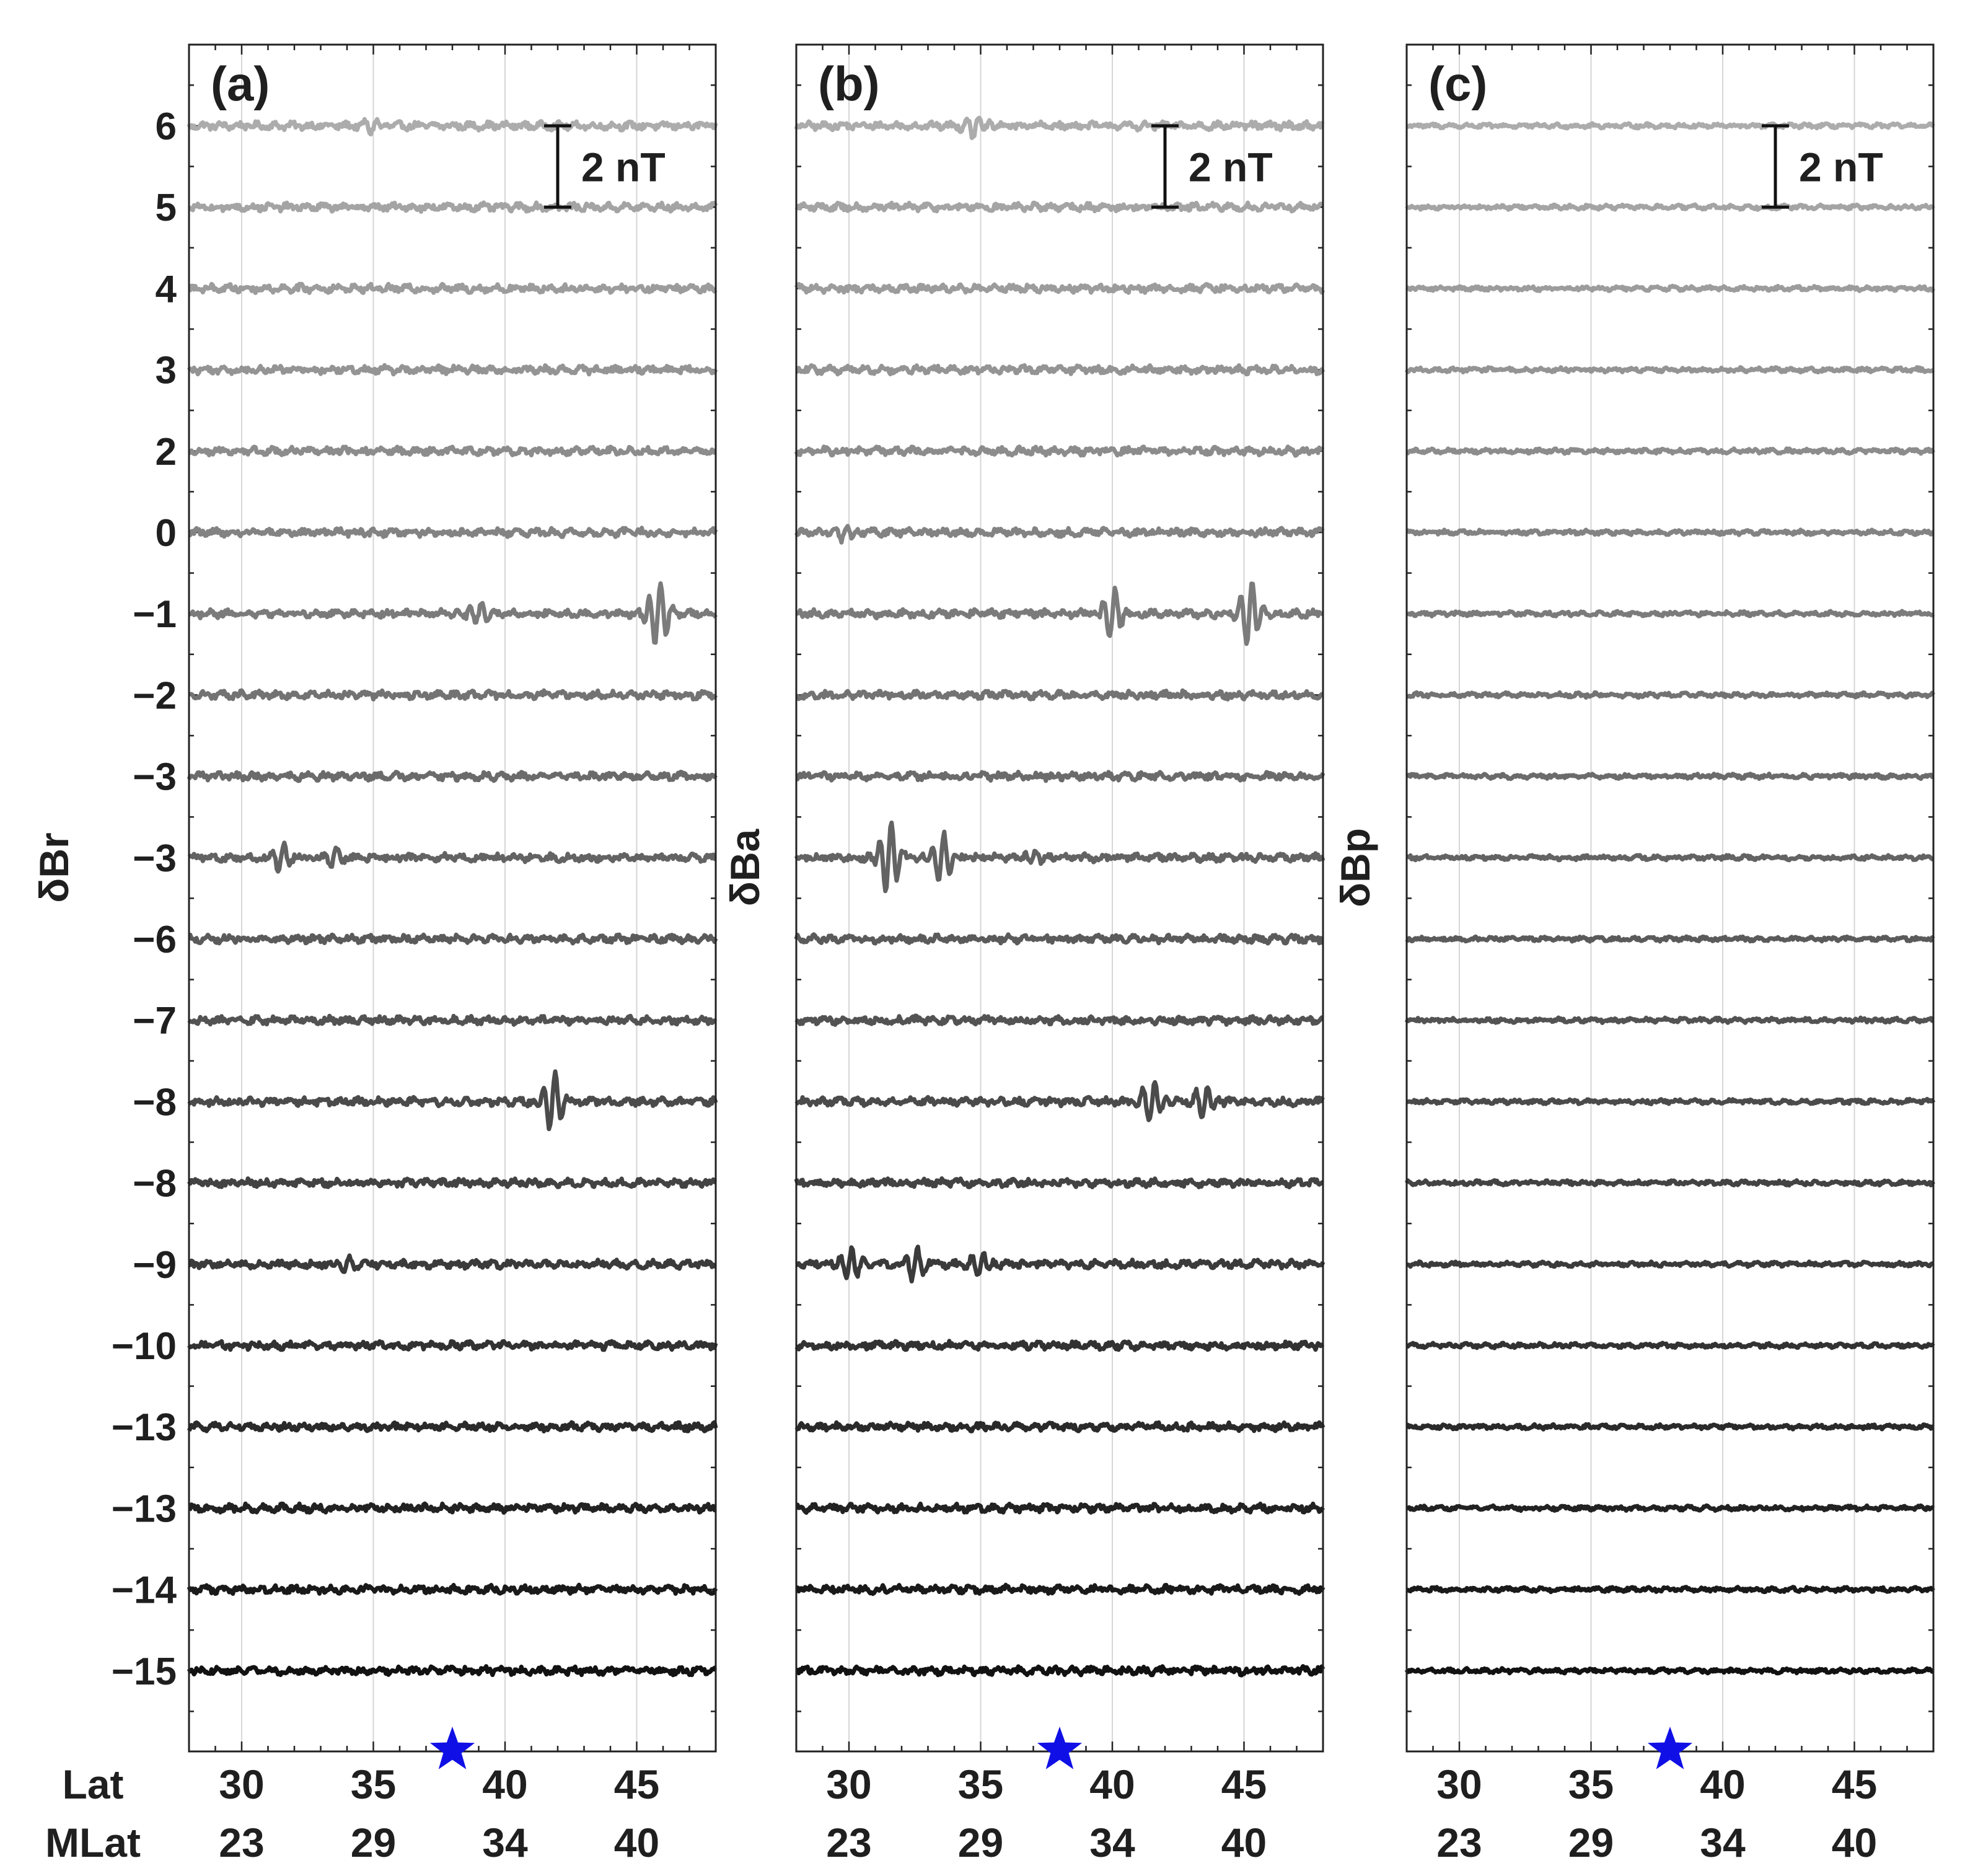 This screenshot has height=1876, width=1965. I want to click on x-tick-label-mlat: 40, so click(1244, 1842).